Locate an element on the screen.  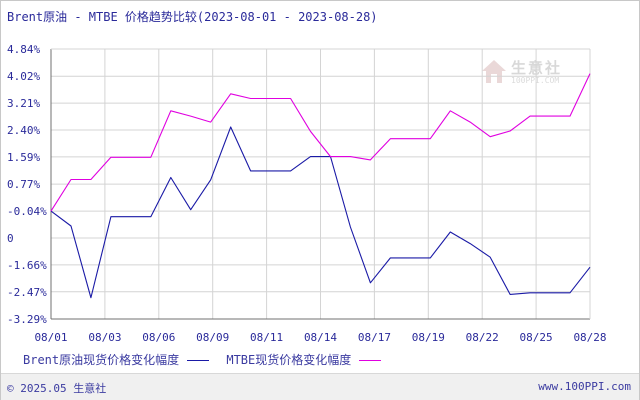
x-tick-label: 08/22 is located at coordinates (482, 337).